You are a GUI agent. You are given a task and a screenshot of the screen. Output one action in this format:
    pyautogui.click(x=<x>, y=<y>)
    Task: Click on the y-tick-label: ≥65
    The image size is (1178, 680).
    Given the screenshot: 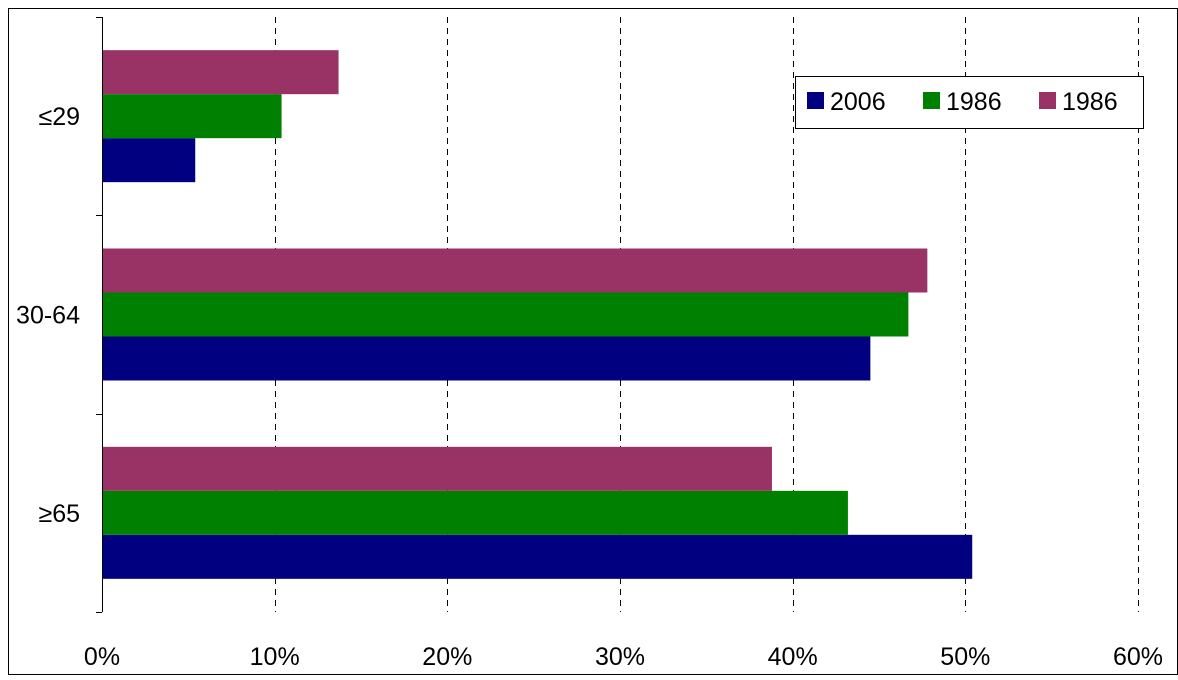 What is the action you would take?
    pyautogui.click(x=59, y=514)
    